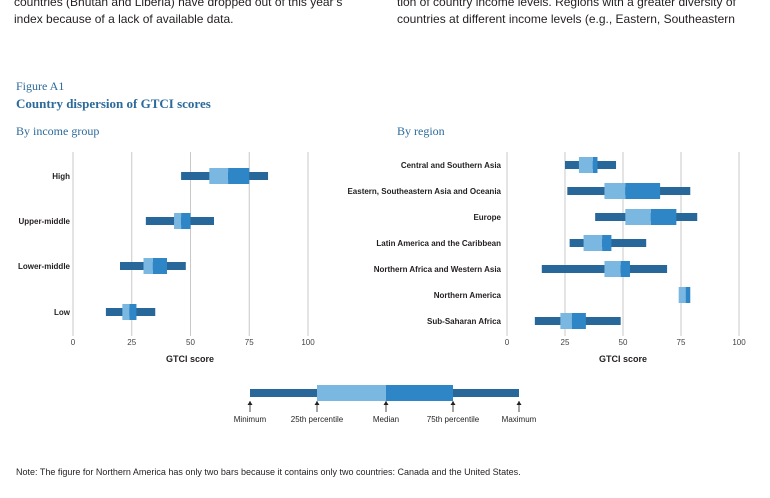 This screenshot has height=498, width=770. I want to click on category-label: Central and Southern Asia, so click(451, 165).